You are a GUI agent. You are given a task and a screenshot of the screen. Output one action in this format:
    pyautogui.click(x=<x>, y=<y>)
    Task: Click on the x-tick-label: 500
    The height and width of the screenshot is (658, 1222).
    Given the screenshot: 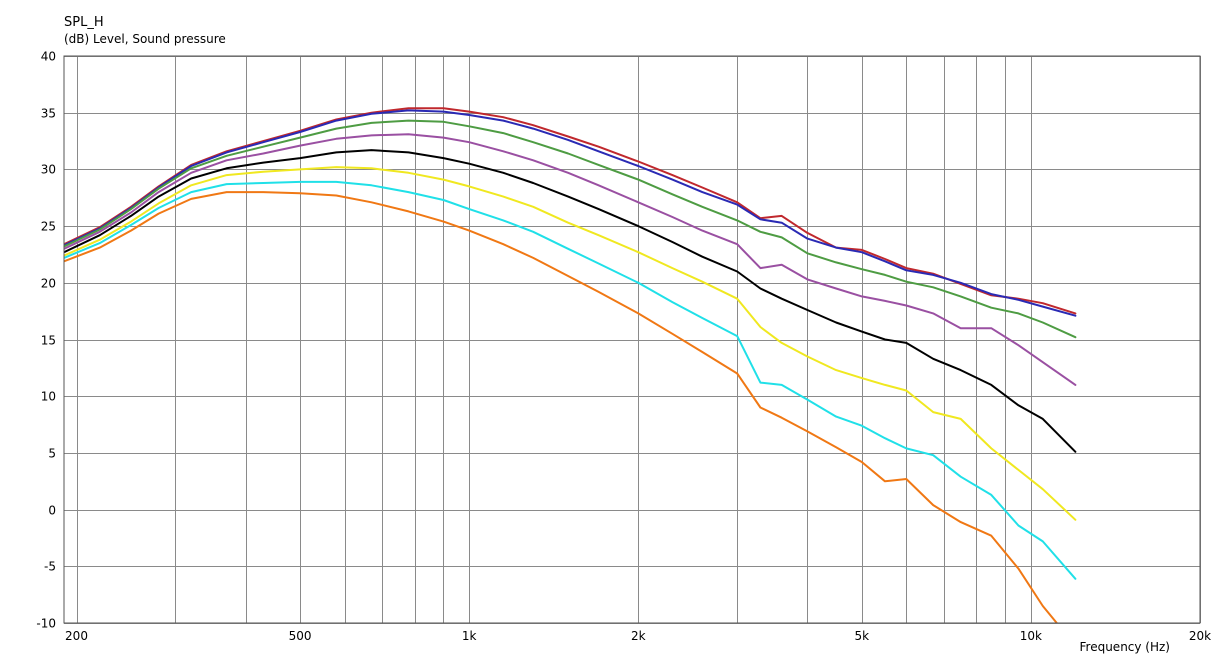 What is the action you would take?
    pyautogui.click(x=300, y=636)
    